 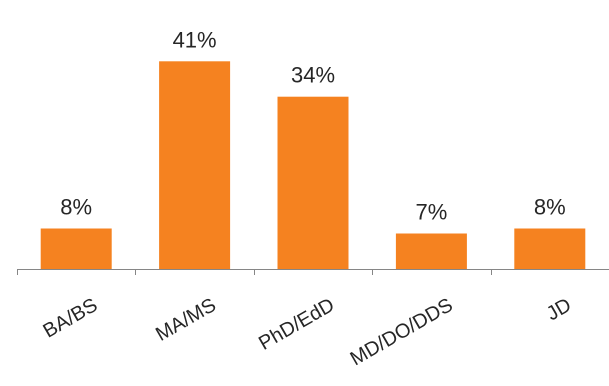 I want to click on x-tick-label: MA/MS, so click(x=186, y=320).